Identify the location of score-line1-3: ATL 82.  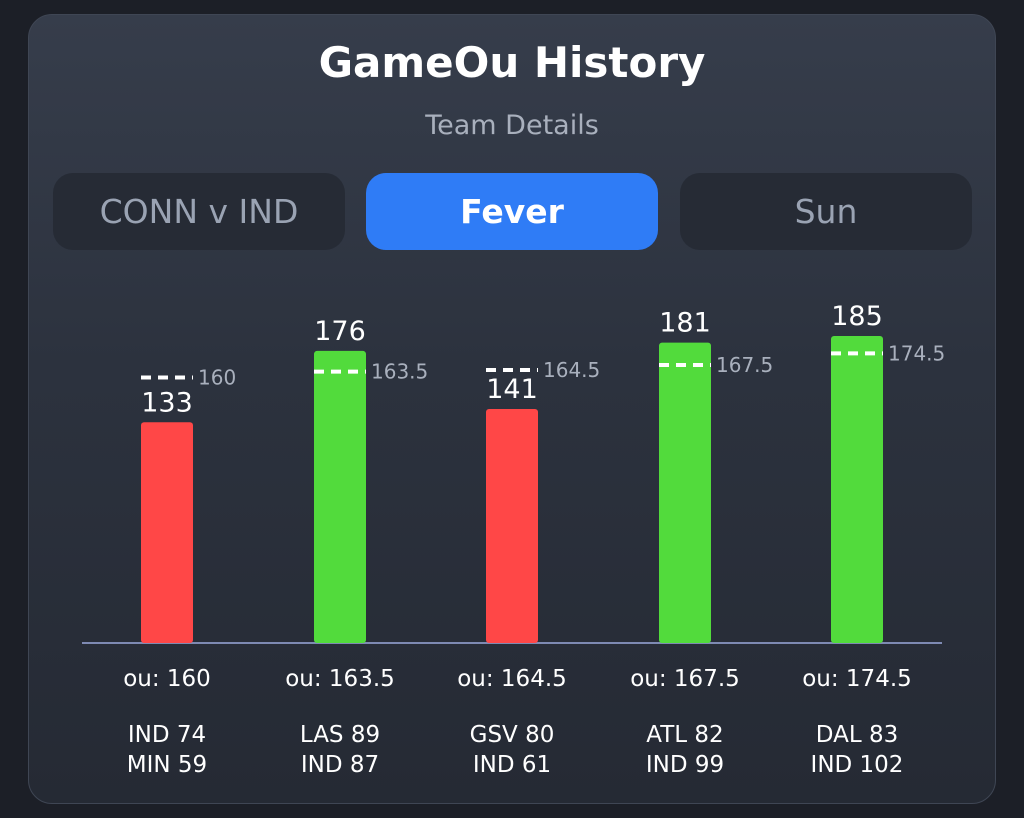
(684, 735).